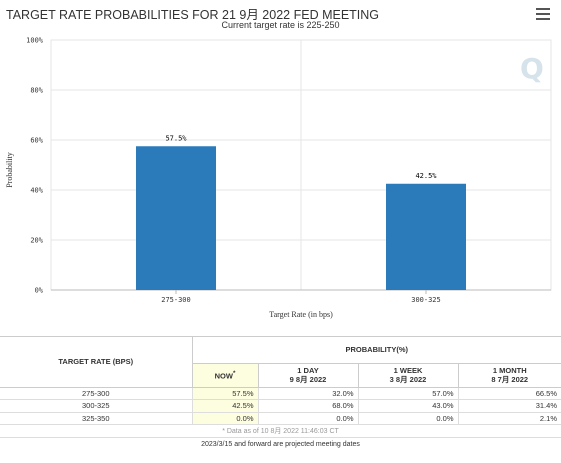 This screenshot has width=561, height=463. I want to click on y-tick-label: 40%, so click(36, 191).